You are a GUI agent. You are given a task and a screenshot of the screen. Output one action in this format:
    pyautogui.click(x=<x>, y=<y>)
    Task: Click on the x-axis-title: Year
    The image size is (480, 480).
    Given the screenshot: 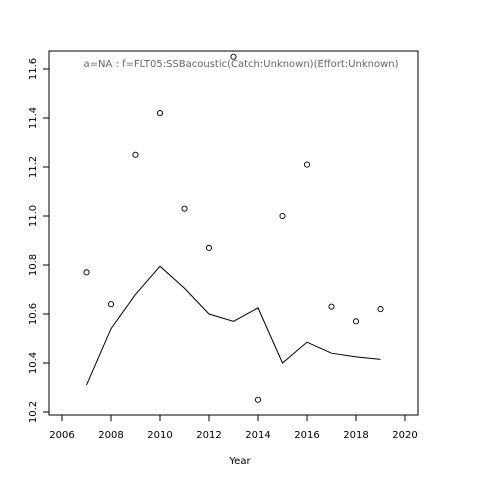 What is the action you would take?
    pyautogui.click(x=239, y=461)
    